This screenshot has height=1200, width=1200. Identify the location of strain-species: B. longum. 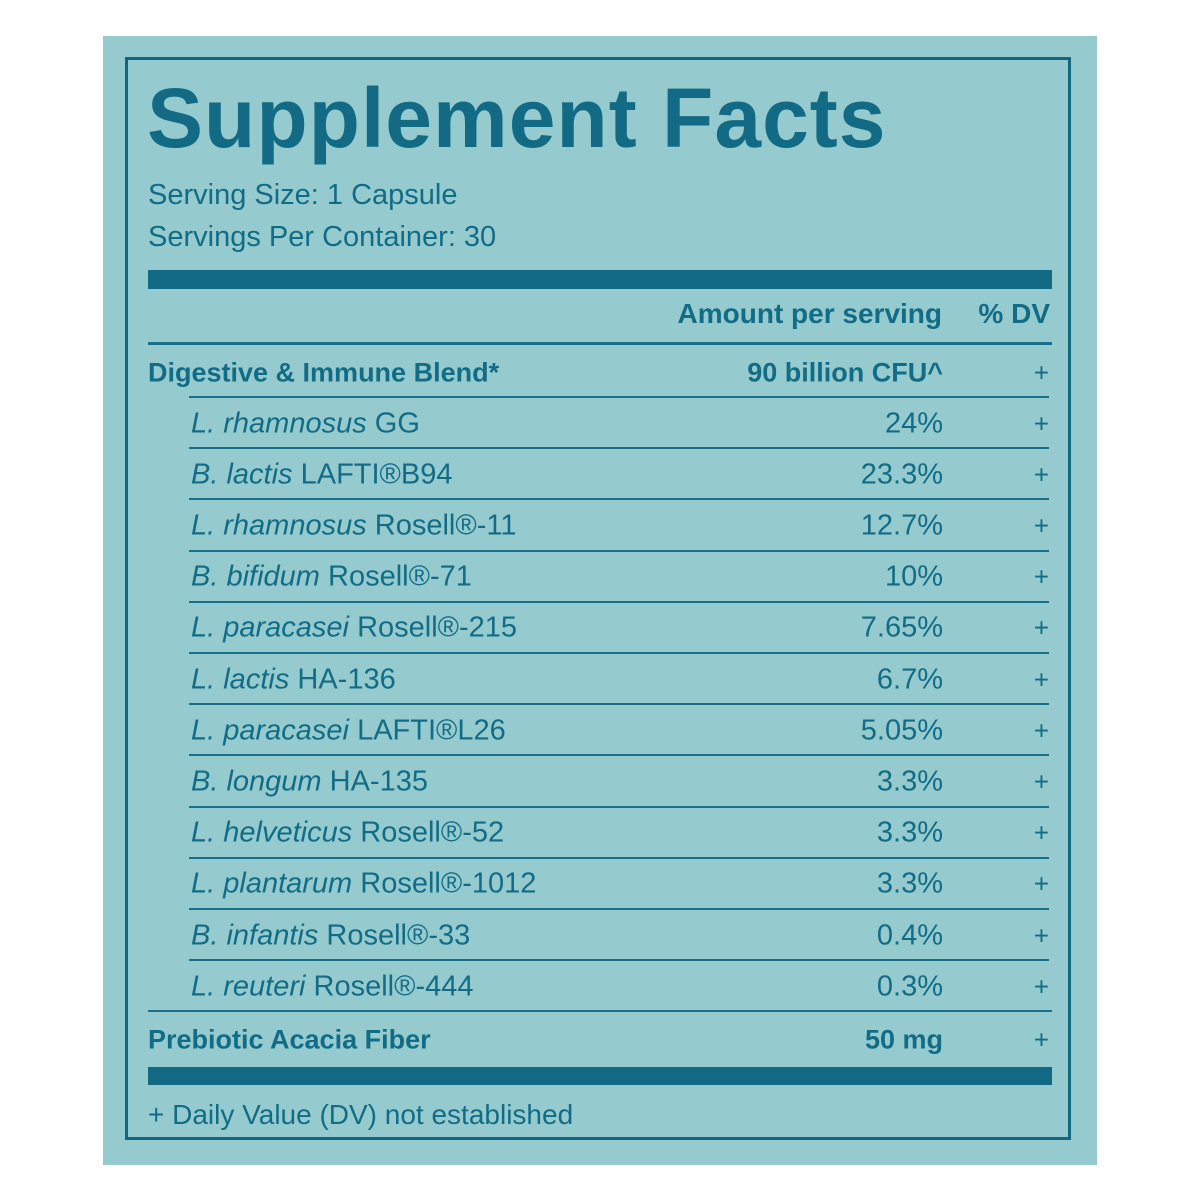
(256, 781).